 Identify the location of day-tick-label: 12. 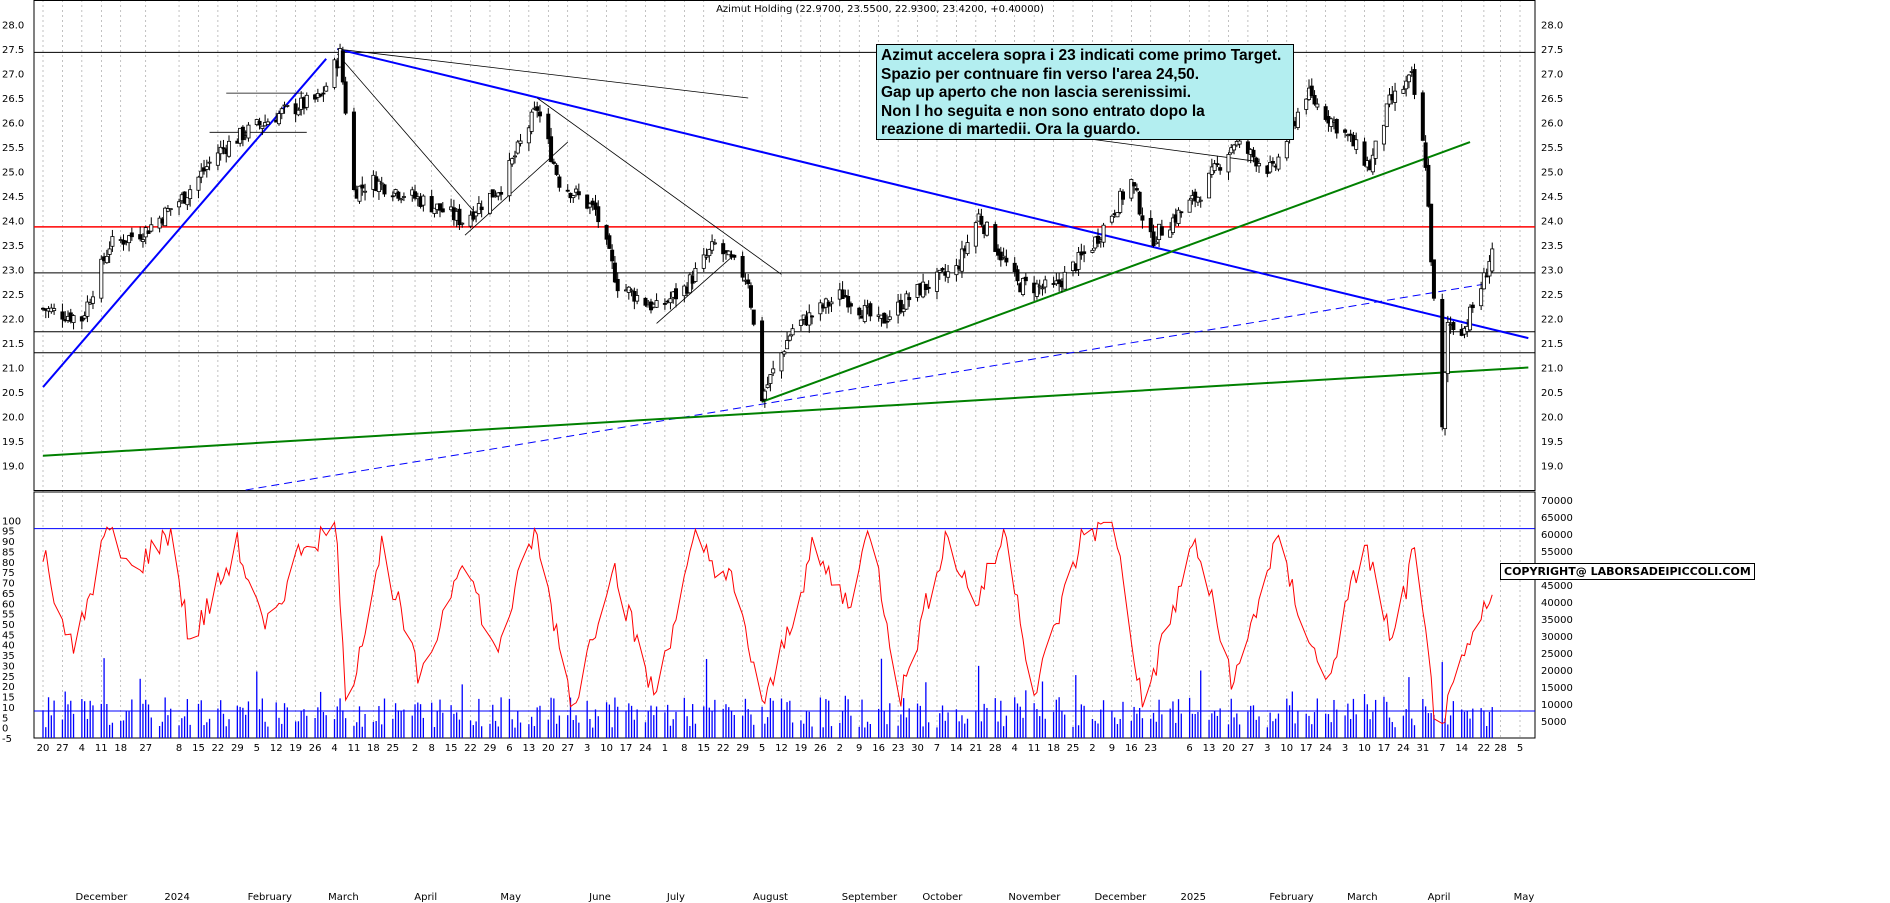
(781, 748).